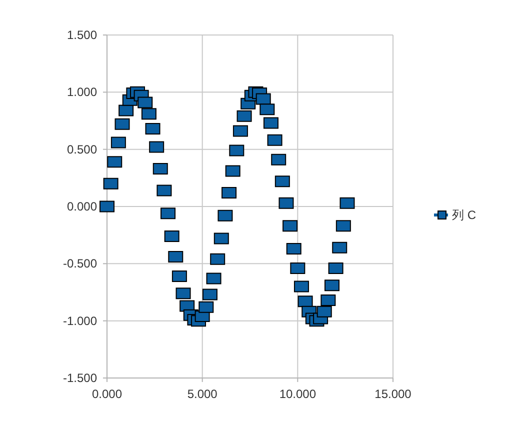  What do you see at coordinates (80, 321) in the screenshot?
I see `y-tick-label: -1.000` at bounding box center [80, 321].